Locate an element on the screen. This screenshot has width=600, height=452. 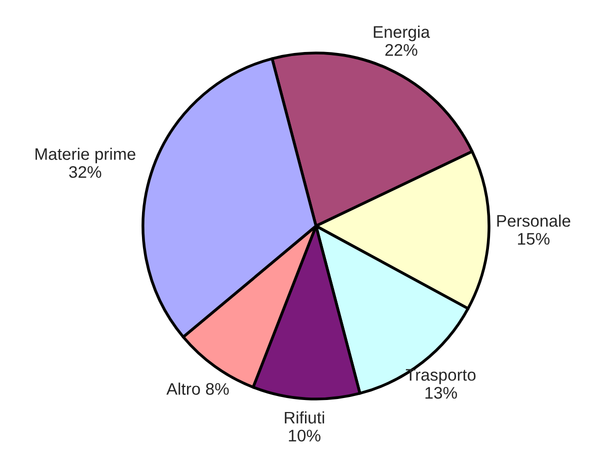
slice-label: Personale is located at coordinates (533, 220).